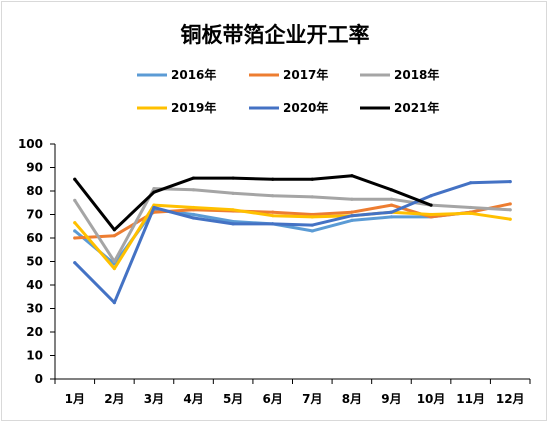  What do you see at coordinates (34, 309) in the screenshot?
I see `y-tick-label: 30` at bounding box center [34, 309].